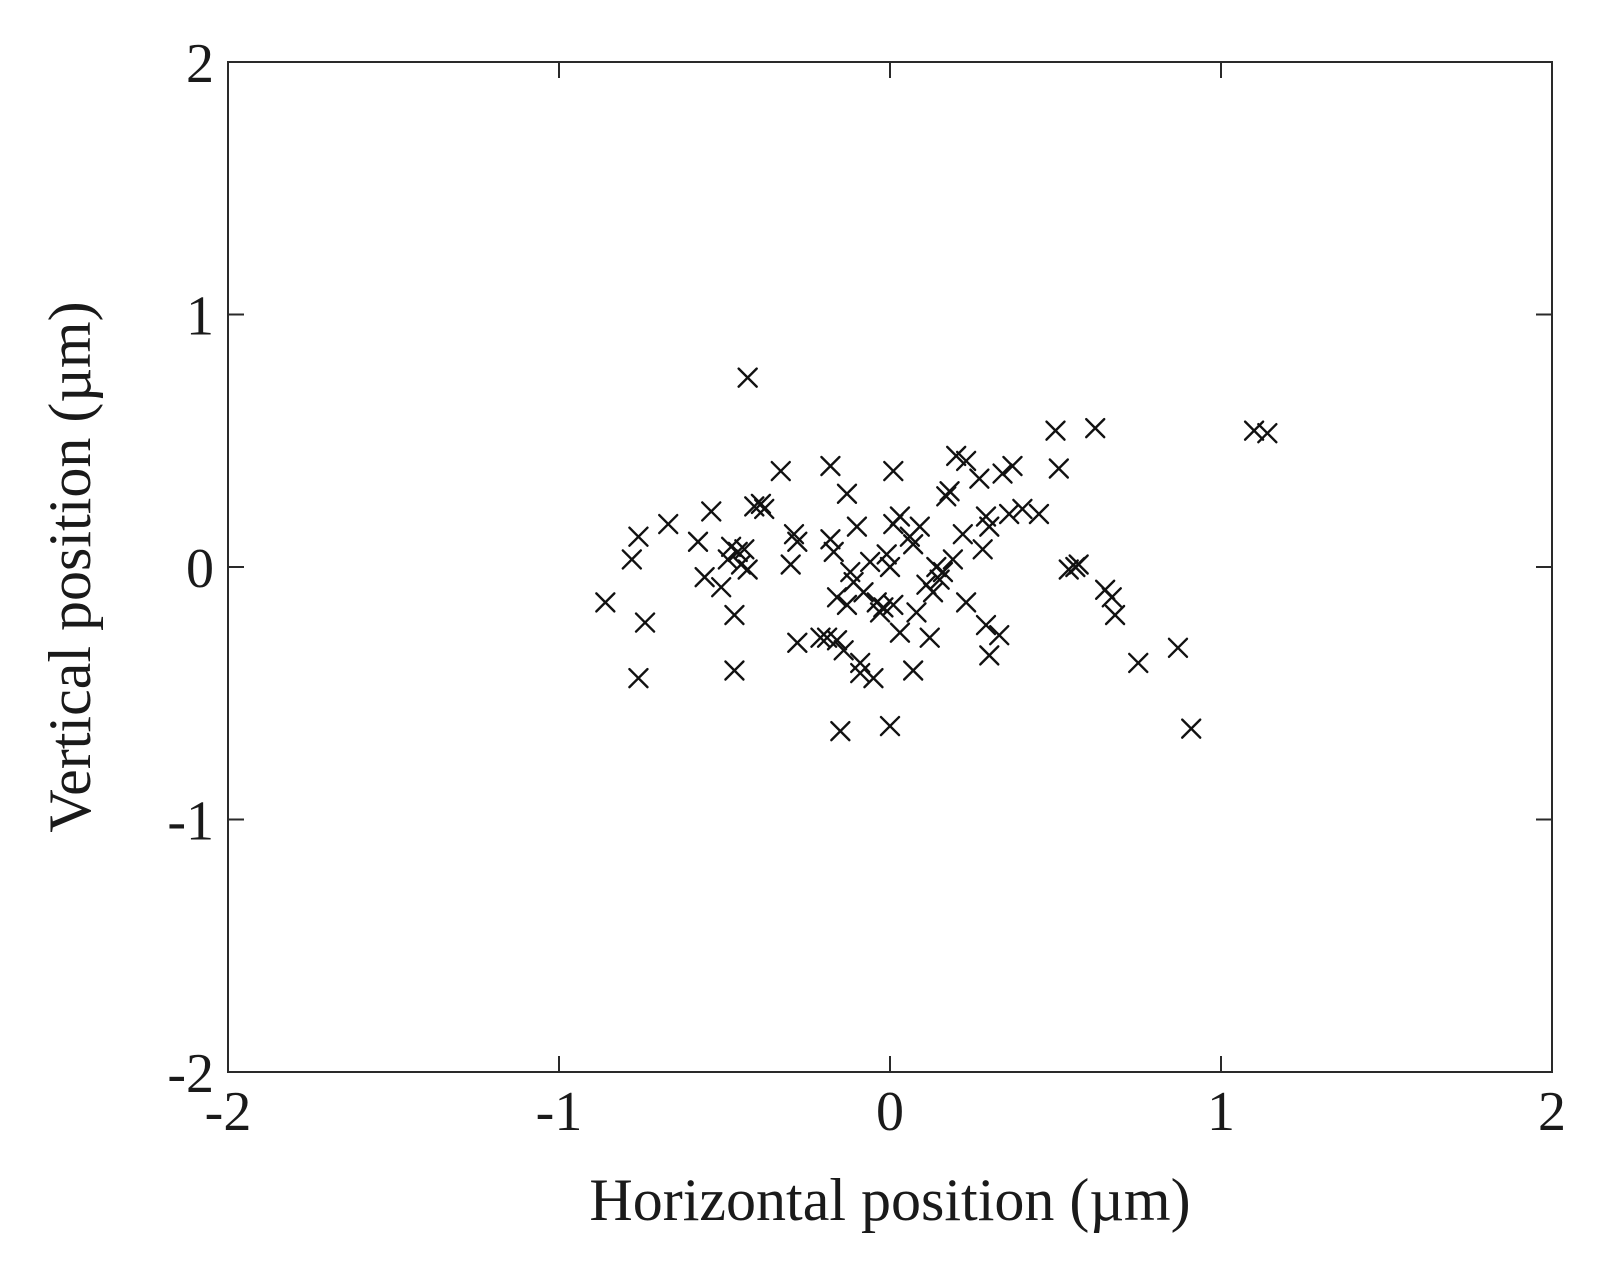  Describe the element at coordinates (1552, 1112) in the screenshot. I see `x-tick-label: 2` at that location.